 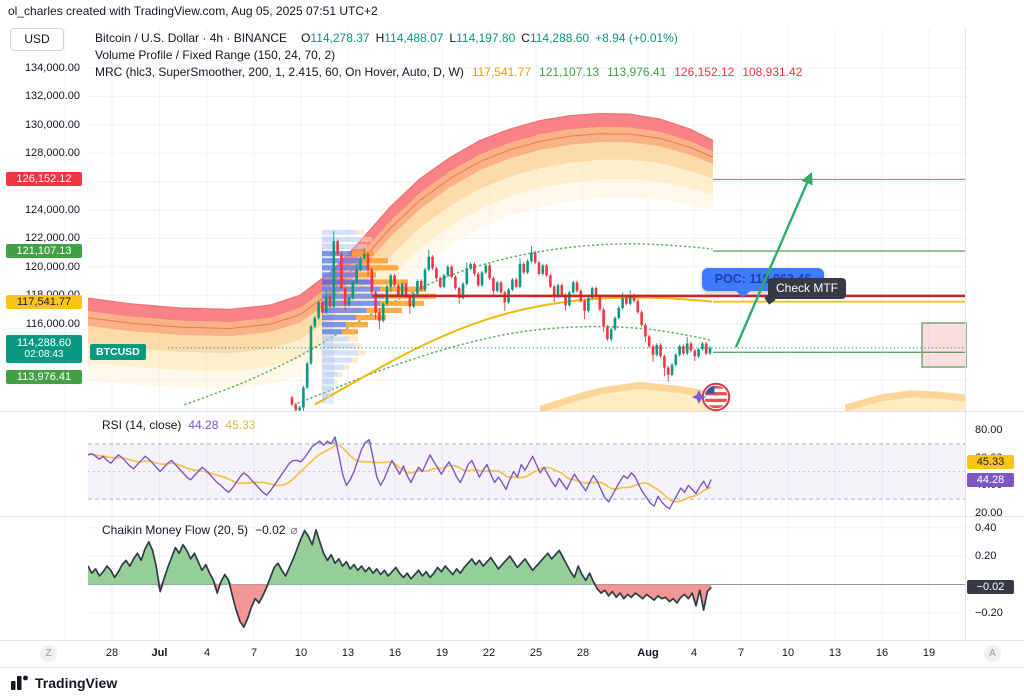 I want to click on rsi-tick: 80.00, so click(x=989, y=430).